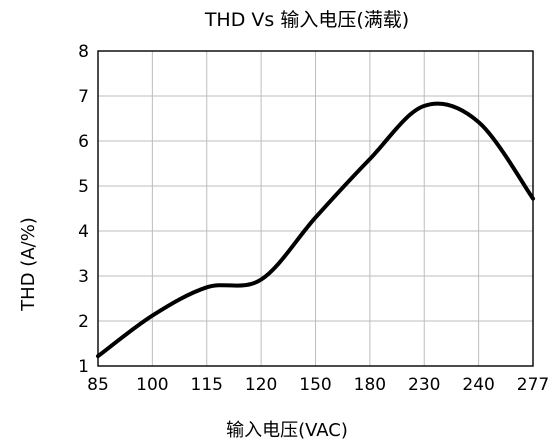  Describe the element at coordinates (83, 322) in the screenshot. I see `y-tick-label: 2` at that location.